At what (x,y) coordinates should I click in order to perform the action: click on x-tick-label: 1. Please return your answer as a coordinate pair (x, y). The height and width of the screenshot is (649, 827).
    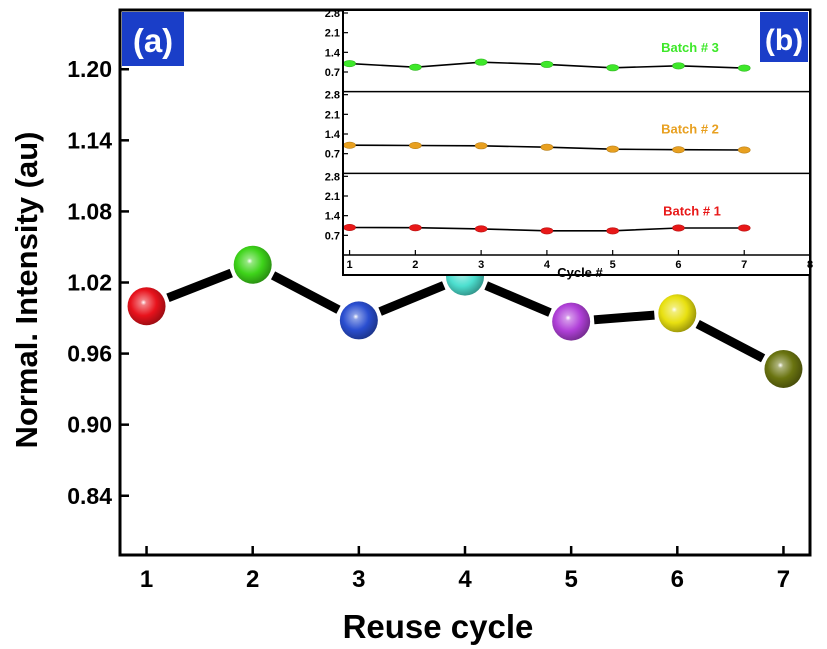
    Looking at the image, I should click on (146, 579).